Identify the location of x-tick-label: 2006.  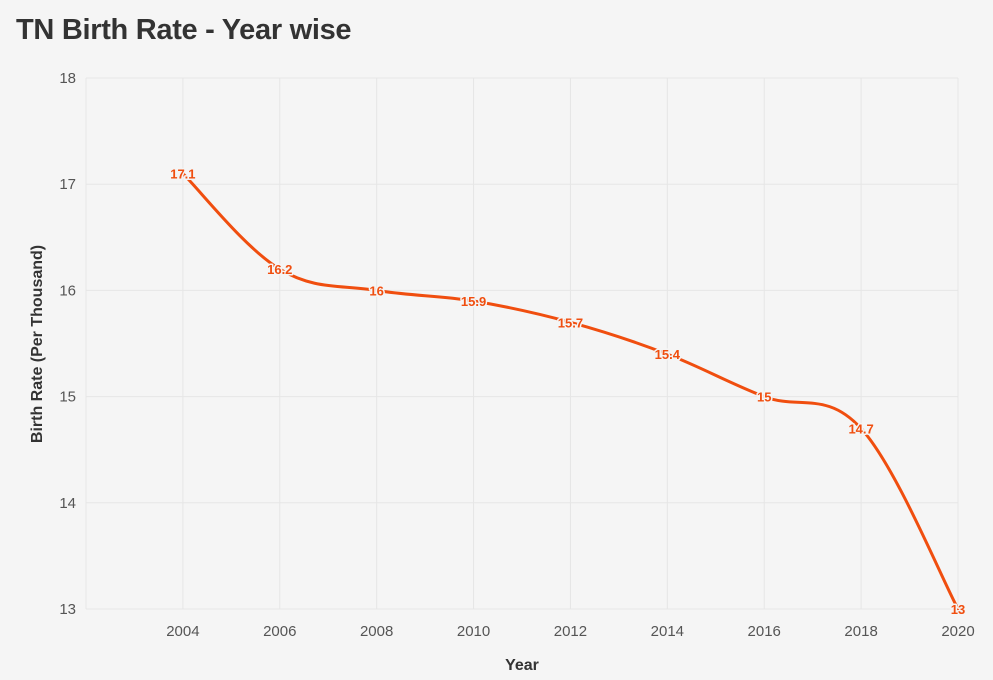
(279, 631).